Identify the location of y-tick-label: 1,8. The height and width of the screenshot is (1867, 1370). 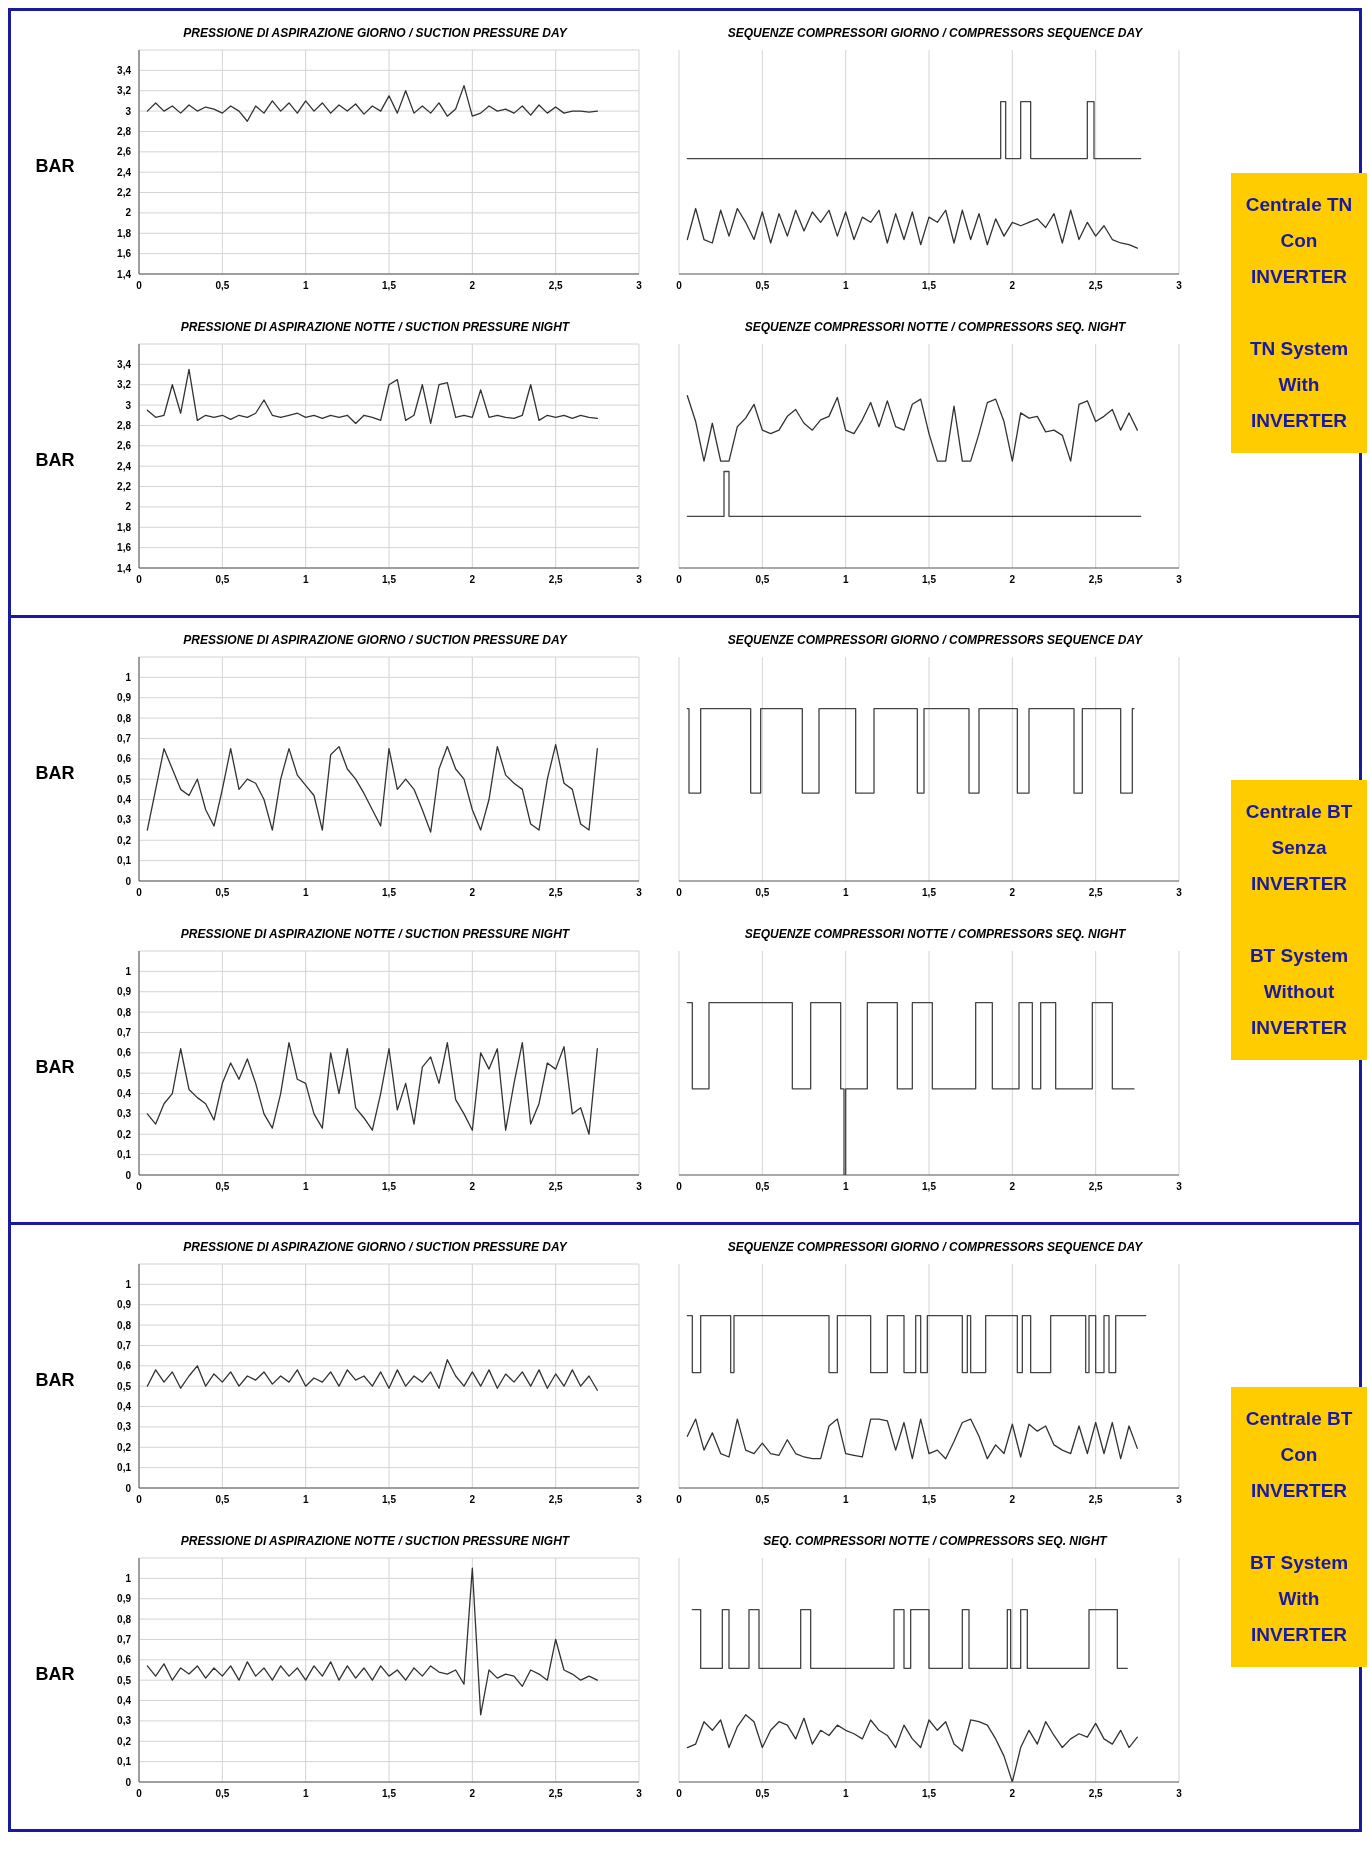
(124, 527).